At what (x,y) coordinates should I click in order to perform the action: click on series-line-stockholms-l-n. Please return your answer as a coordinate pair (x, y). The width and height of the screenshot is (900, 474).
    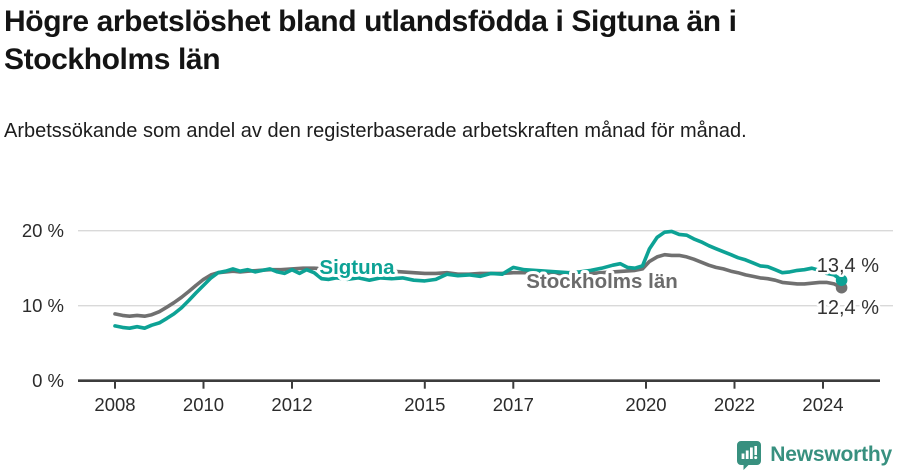
    Looking at the image, I should click on (478, 285).